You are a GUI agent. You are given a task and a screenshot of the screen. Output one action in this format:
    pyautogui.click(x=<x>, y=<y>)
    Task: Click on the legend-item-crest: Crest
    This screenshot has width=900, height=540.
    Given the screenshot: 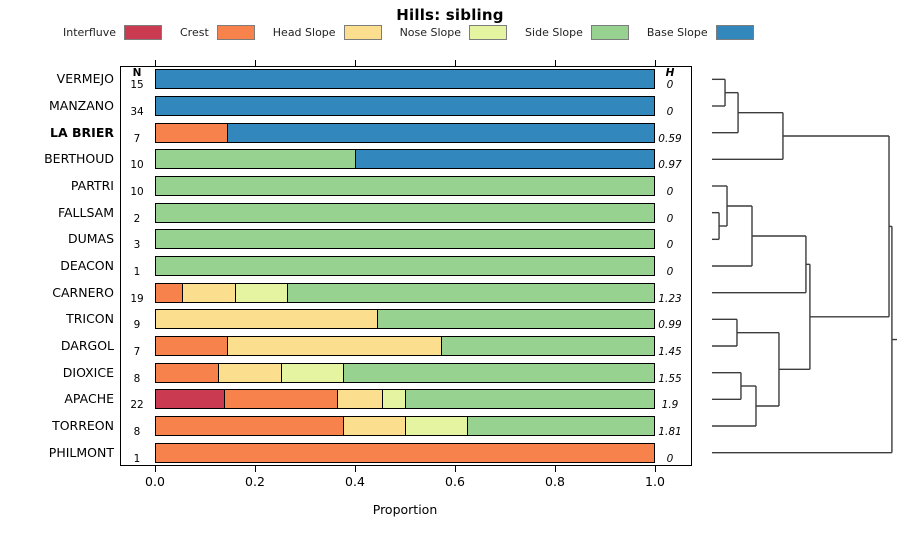 What is the action you would take?
    pyautogui.click(x=217, y=32)
    